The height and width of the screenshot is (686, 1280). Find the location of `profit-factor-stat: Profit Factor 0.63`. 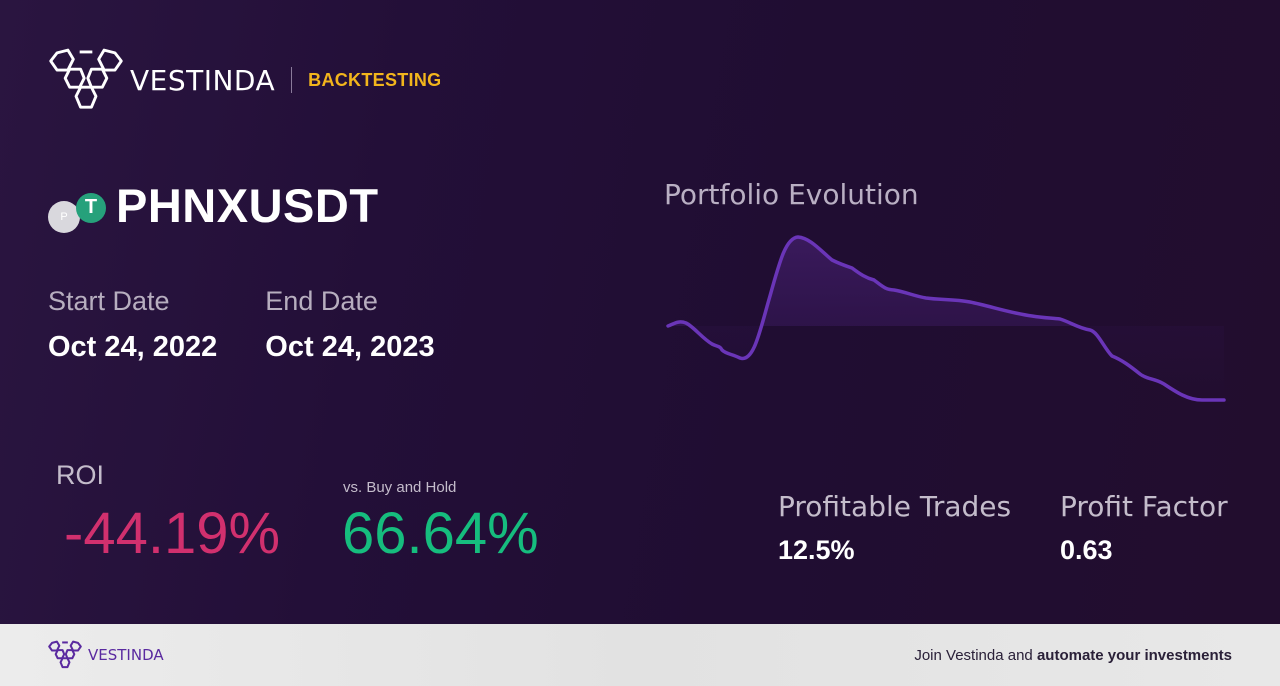

profit-factor-stat: Profit Factor 0.63 is located at coordinates (1144, 528).